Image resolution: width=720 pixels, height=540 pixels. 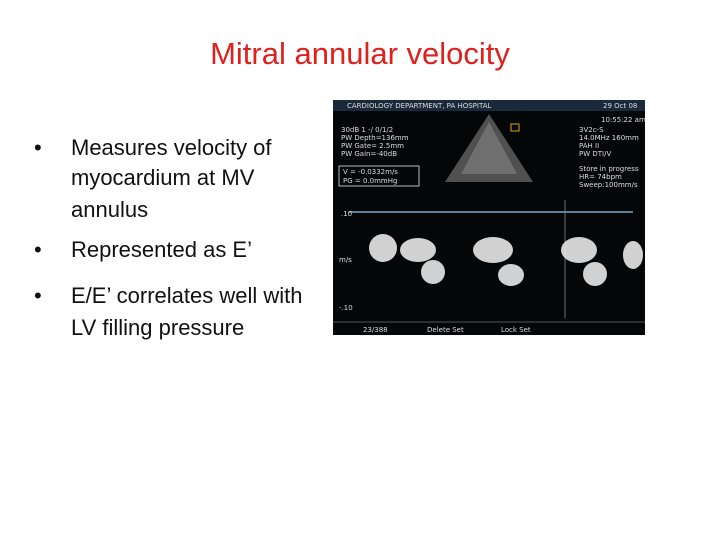 I want to click on image-status: Store in progress, so click(x=609, y=169).